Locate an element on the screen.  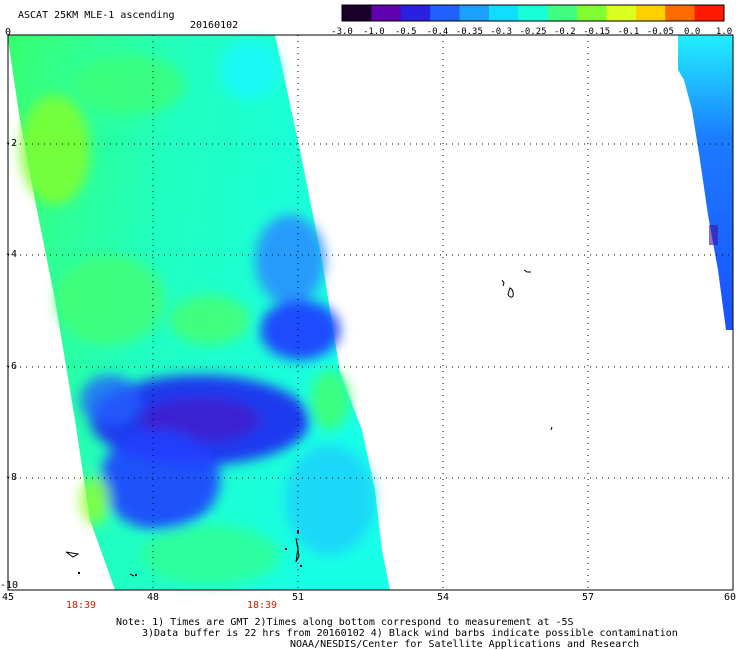
lon-label-45: 45 is located at coordinates (8, 597).